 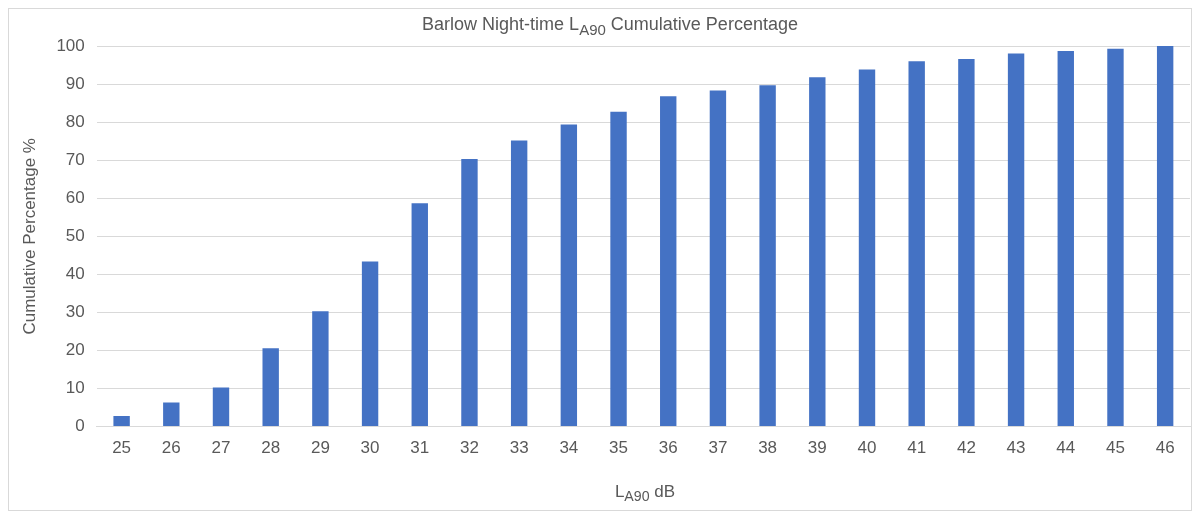 What do you see at coordinates (75, 388) in the screenshot?
I see `y-tick-label: 10` at bounding box center [75, 388].